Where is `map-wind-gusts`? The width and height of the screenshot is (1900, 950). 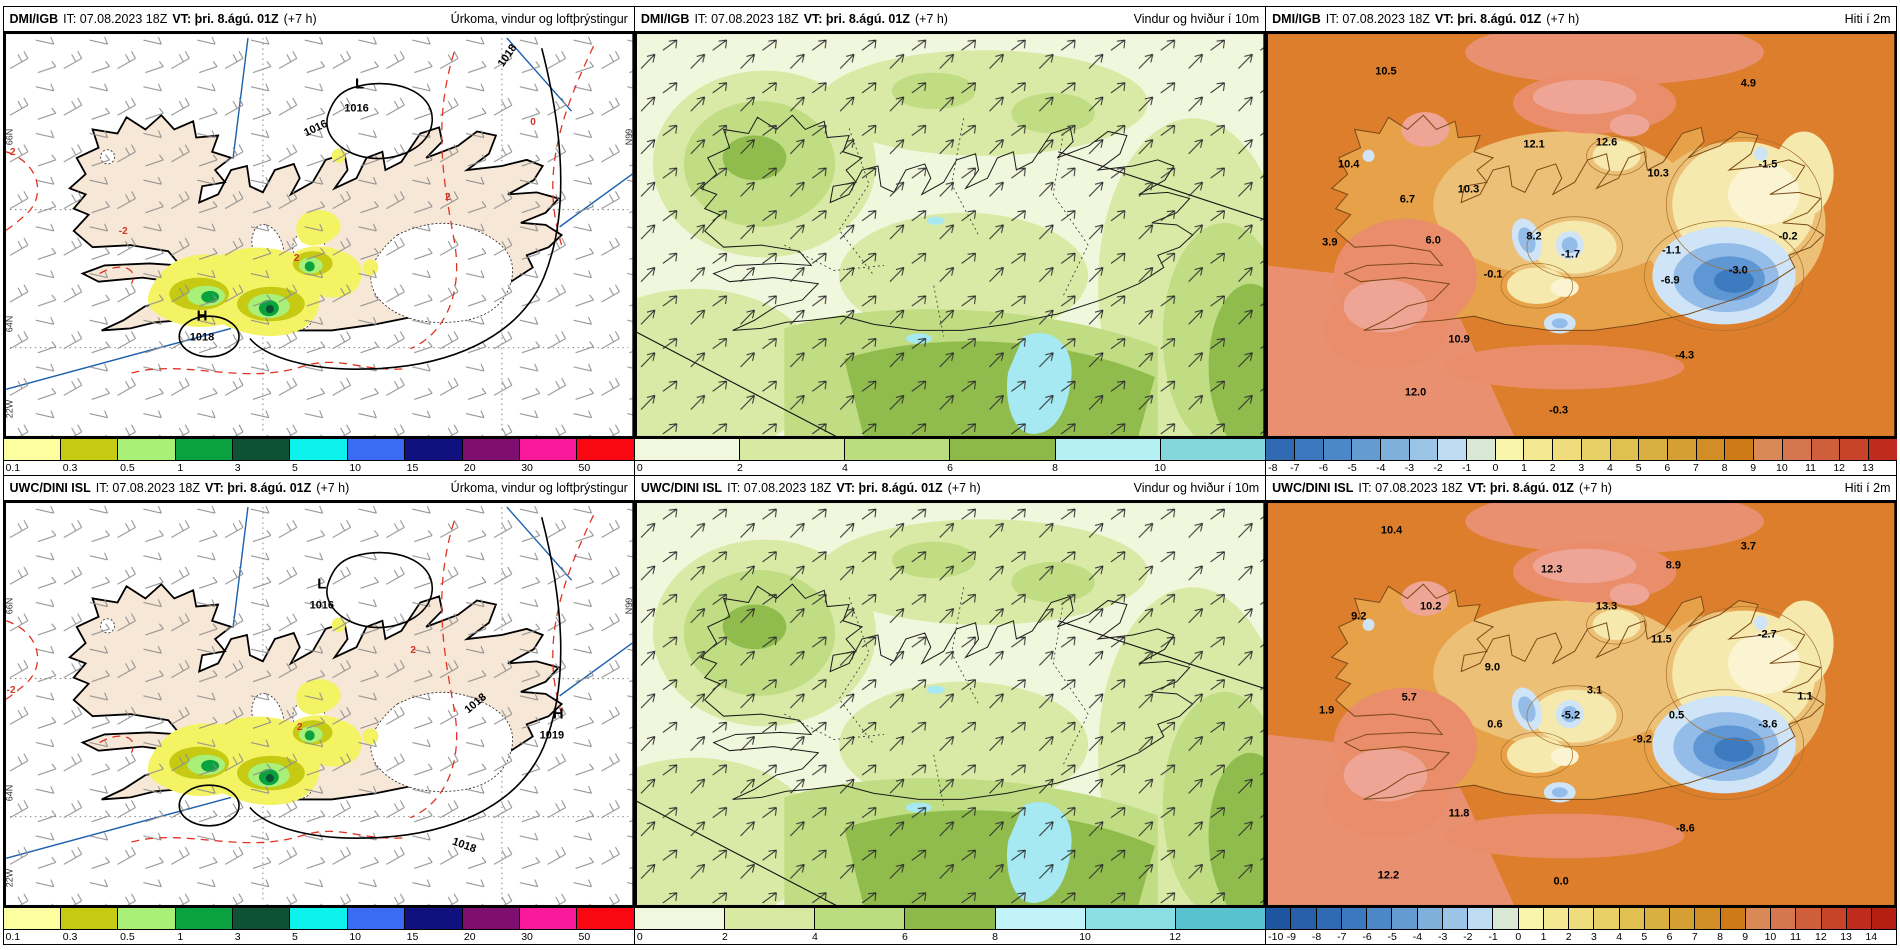 map-wind-gusts is located at coordinates (950, 703).